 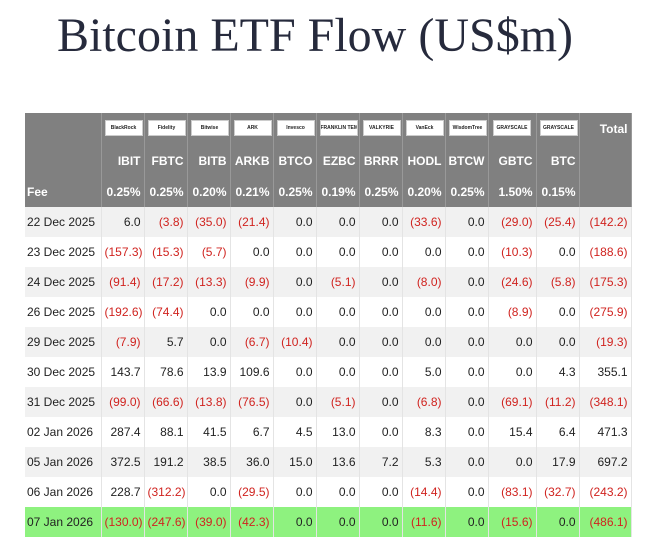 I want to click on date: 02 Jan 2026, so click(x=63, y=432).